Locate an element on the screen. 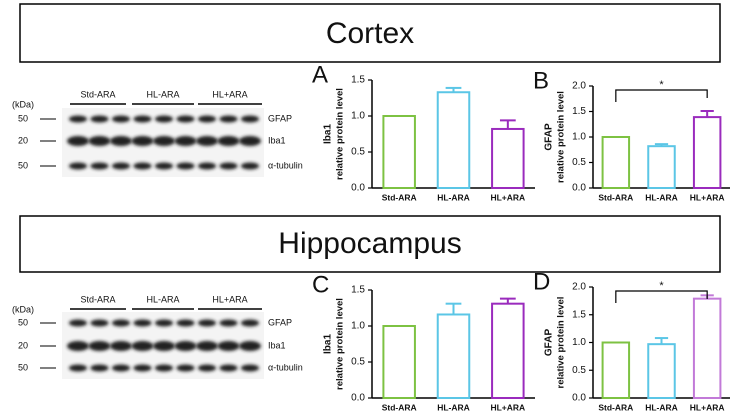  y-label: GFAP is located at coordinates (549, 137).